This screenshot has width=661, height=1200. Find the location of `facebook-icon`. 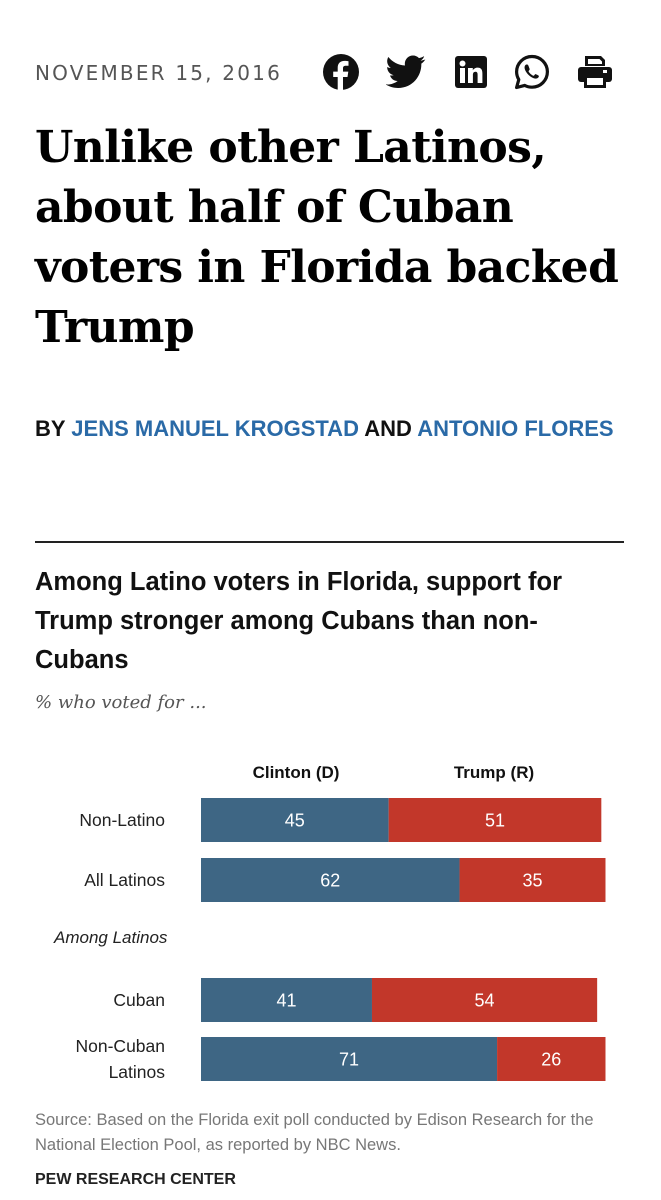

facebook-icon is located at coordinates (341, 72).